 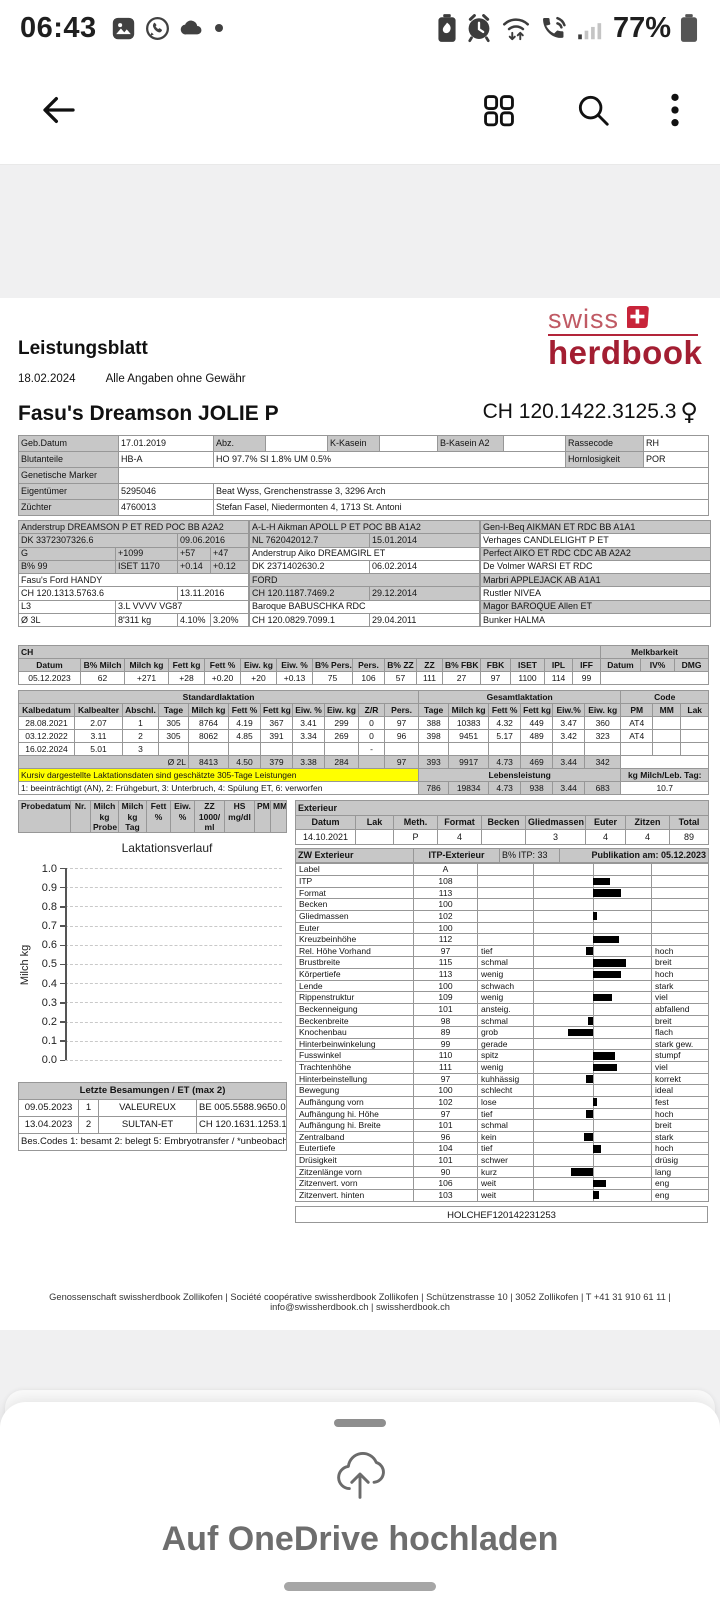 What do you see at coordinates (49, 1002) in the screenshot?
I see `chart-tick-label: 0.3` at bounding box center [49, 1002].